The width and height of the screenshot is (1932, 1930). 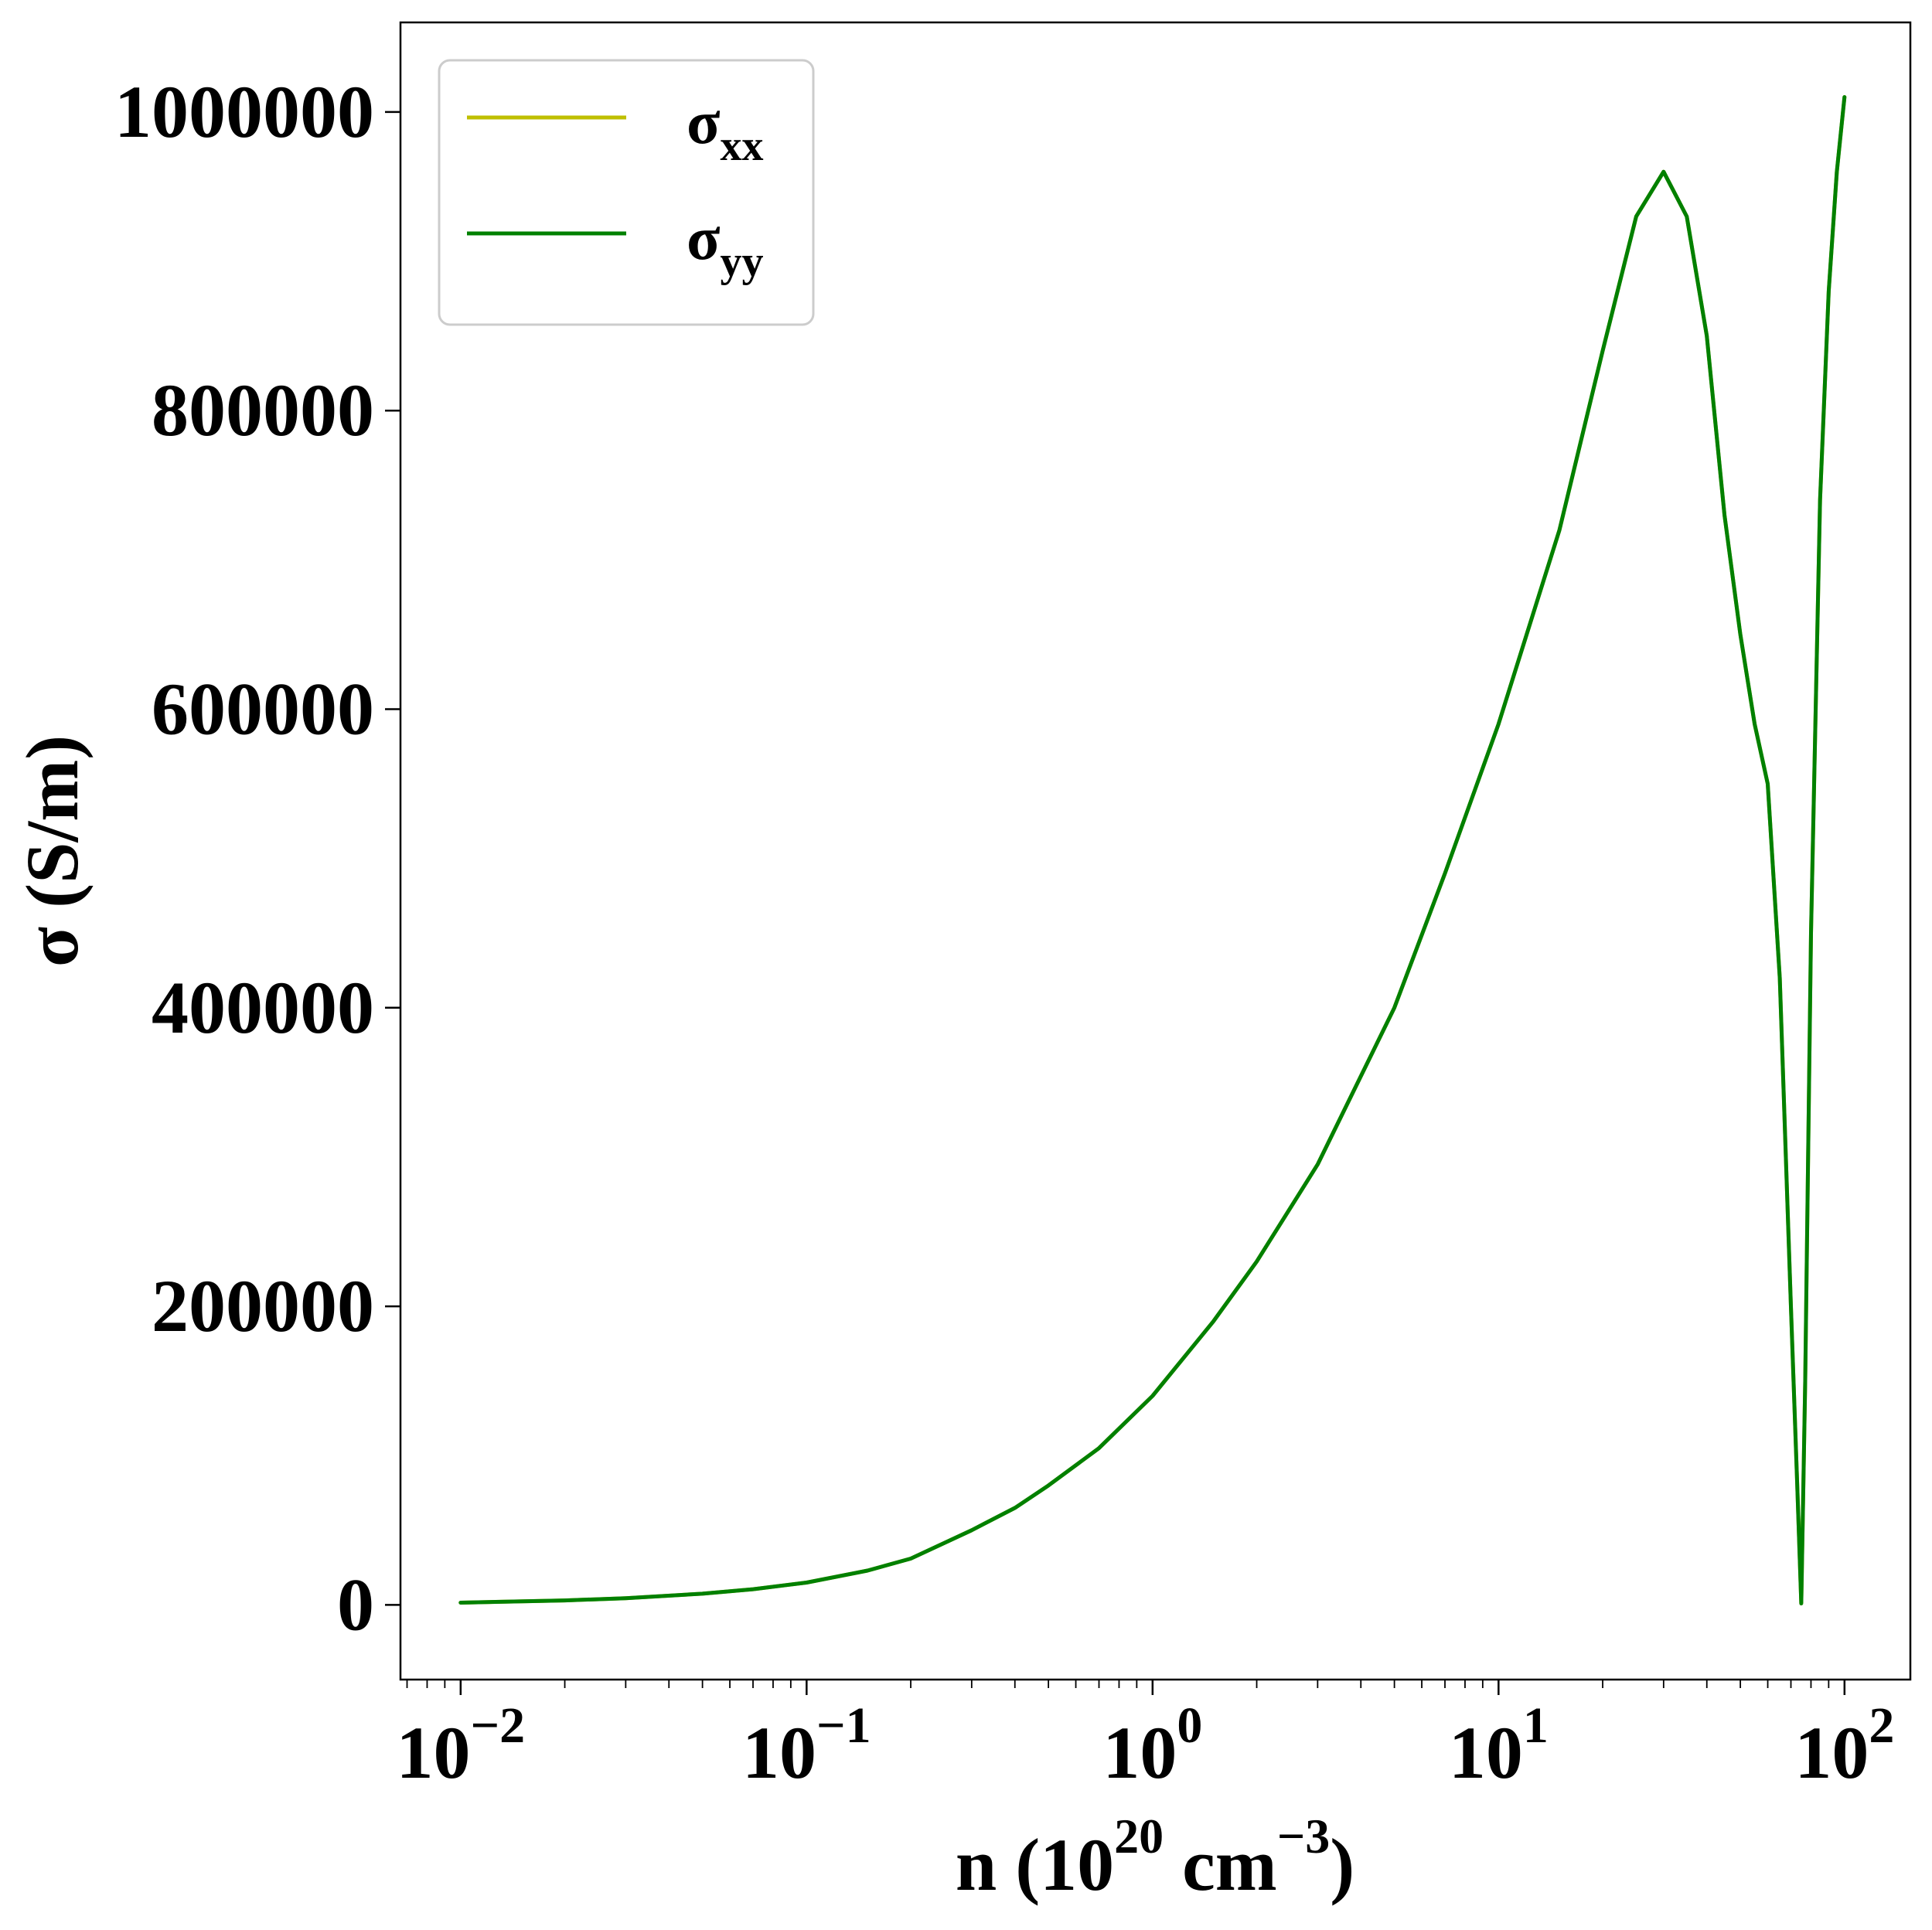 I want to click on y-tick-label: 400000, so click(x=263, y=1007).